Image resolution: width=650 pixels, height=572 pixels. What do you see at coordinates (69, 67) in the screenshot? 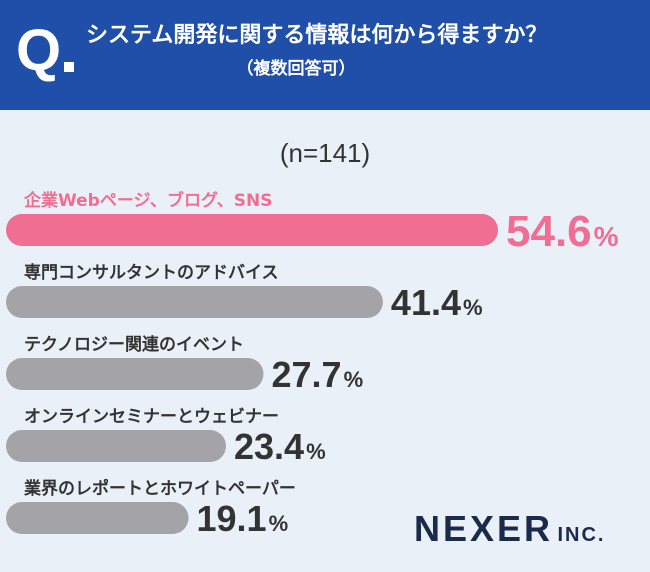
I see `question-mark-dot` at bounding box center [69, 67].